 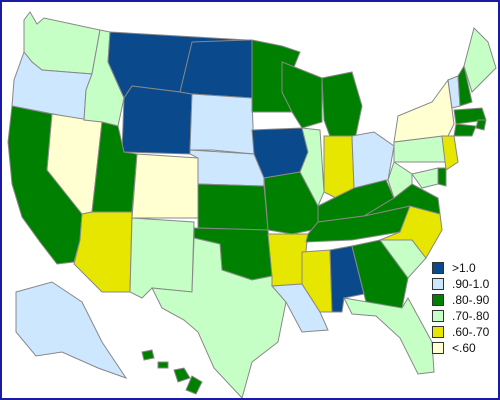 I want to click on legend-item-60-70: .60-.70, so click(x=465, y=332).